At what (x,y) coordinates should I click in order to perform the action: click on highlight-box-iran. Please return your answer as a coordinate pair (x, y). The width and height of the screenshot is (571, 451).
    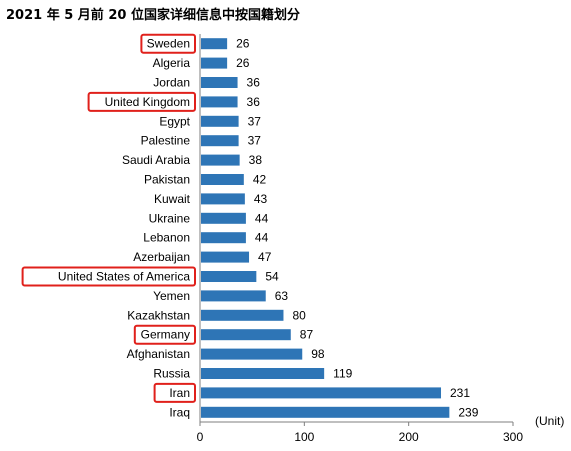
    Looking at the image, I should click on (175, 392).